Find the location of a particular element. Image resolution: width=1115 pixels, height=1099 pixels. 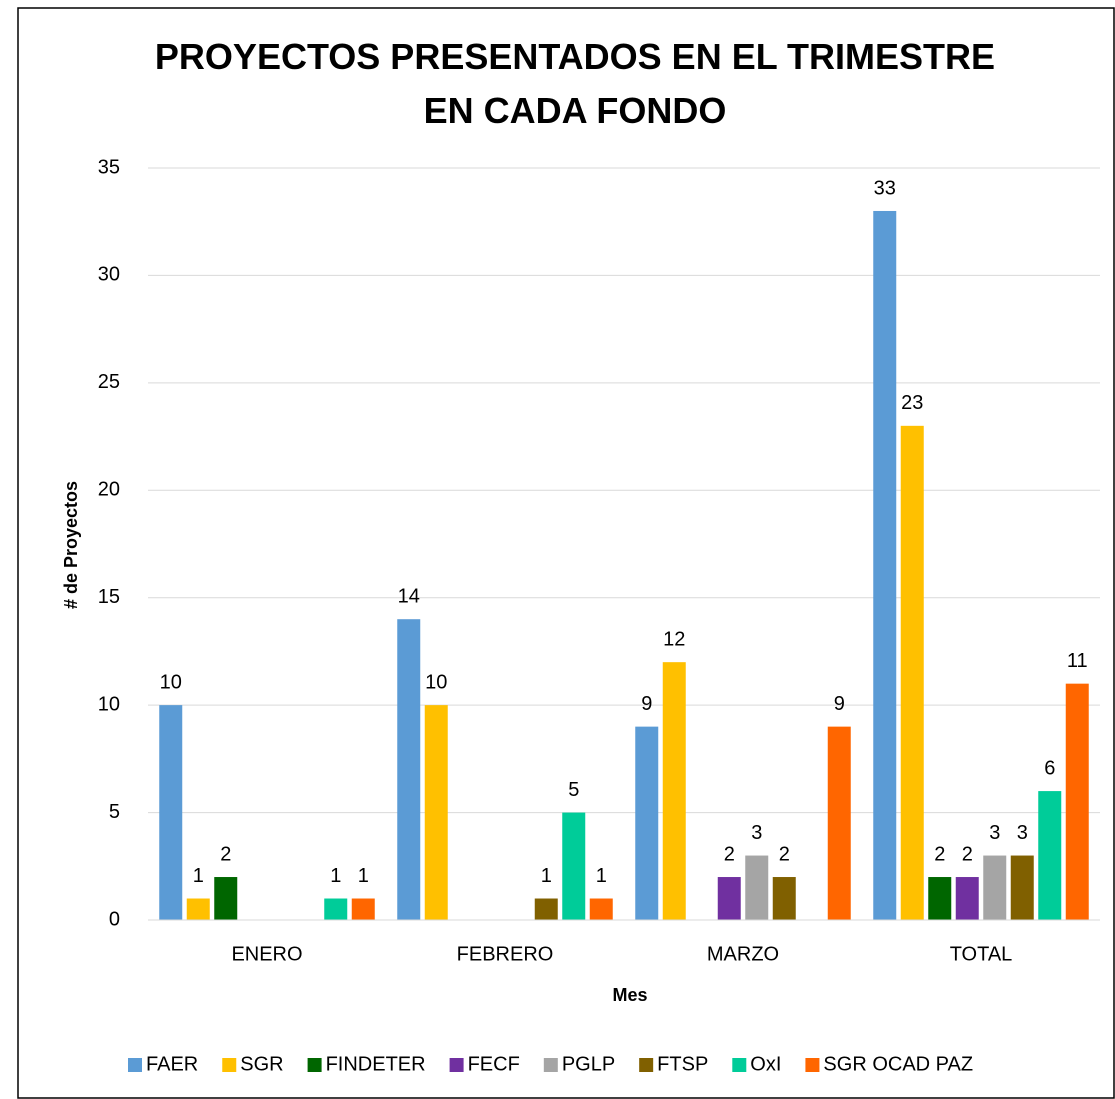

y-tick-label: 10 is located at coordinates (109, 704).